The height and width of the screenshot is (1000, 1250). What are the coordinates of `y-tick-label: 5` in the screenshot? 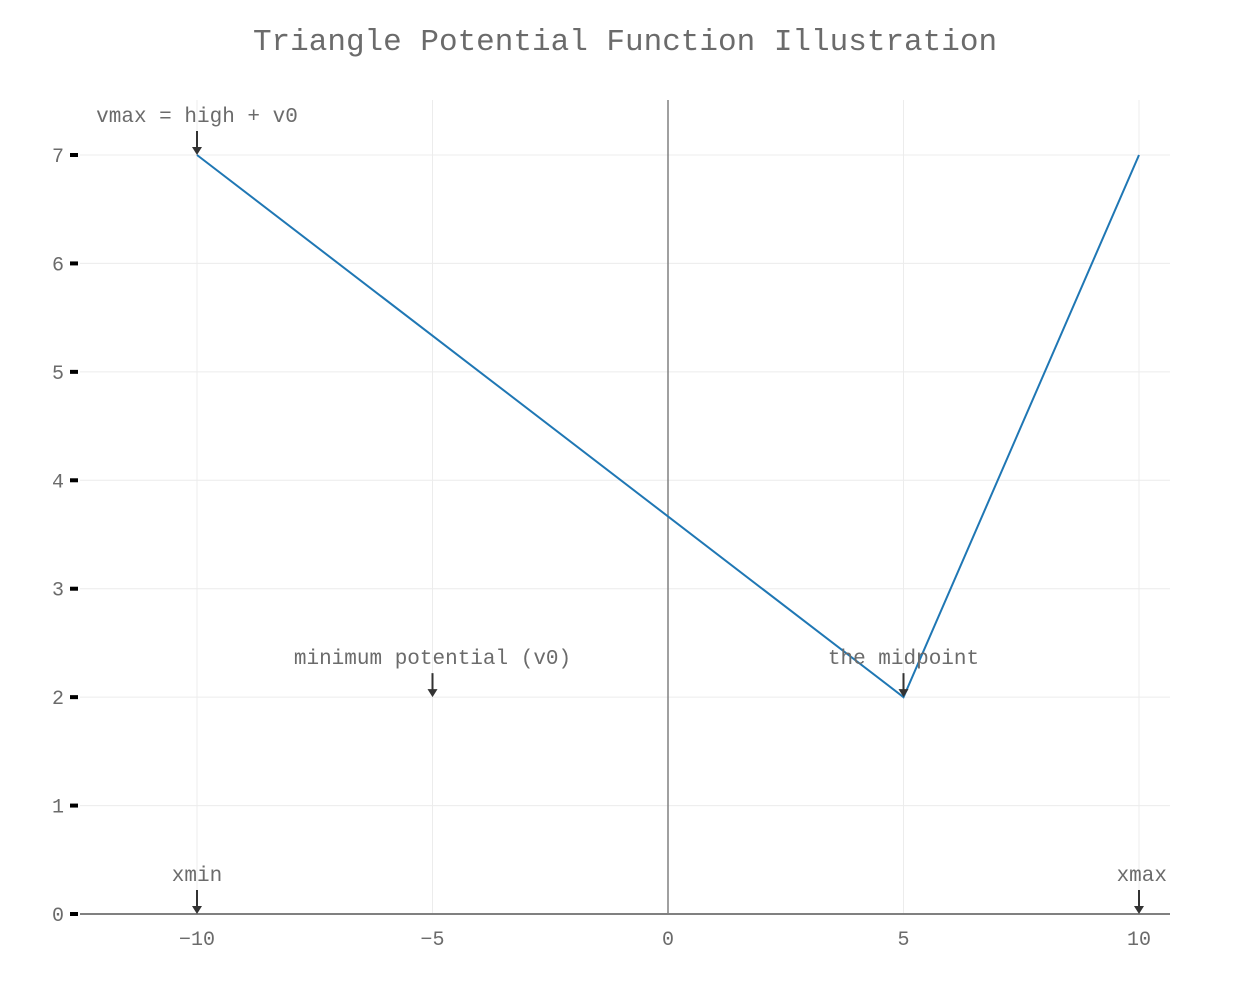 It's located at (58, 374).